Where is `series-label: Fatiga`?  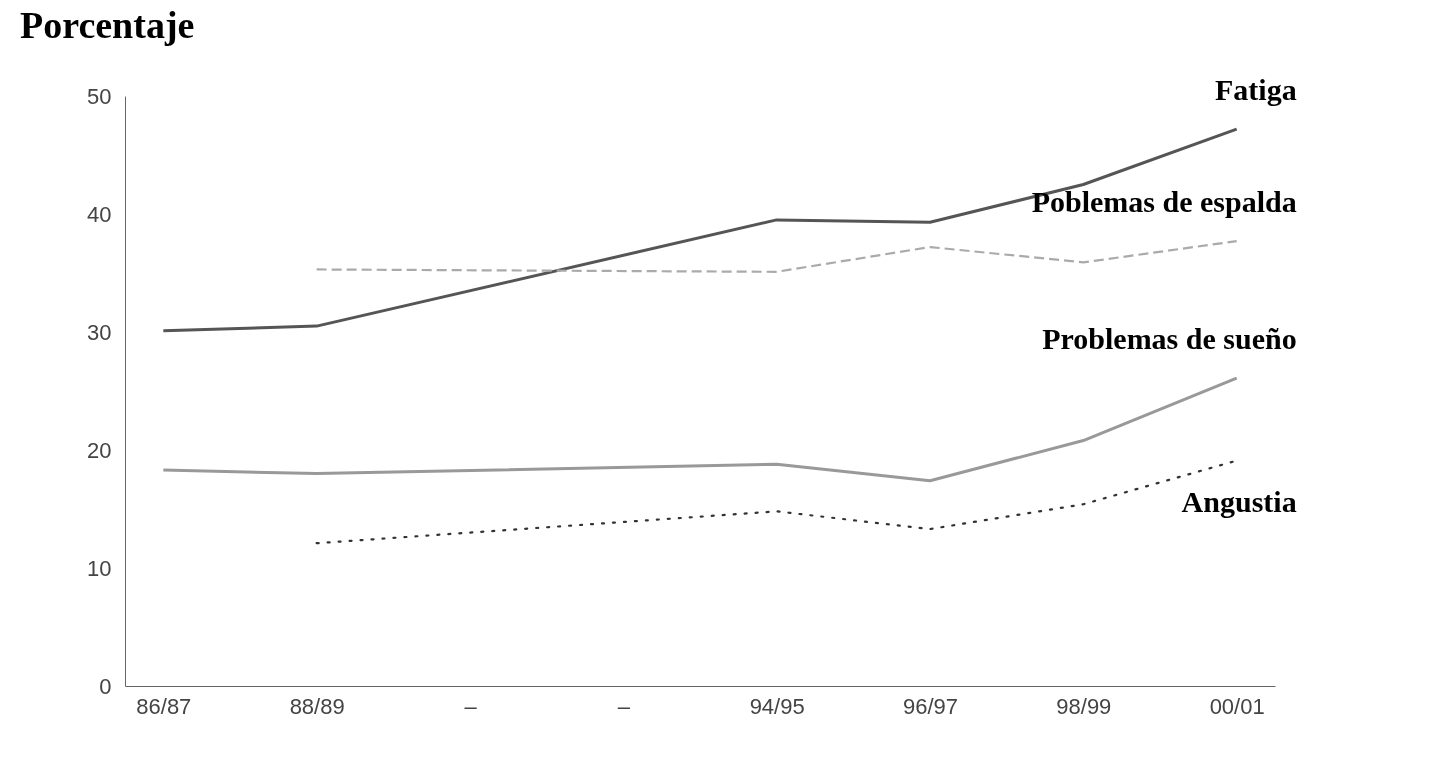
series-label: Fatiga is located at coordinates (1256, 90).